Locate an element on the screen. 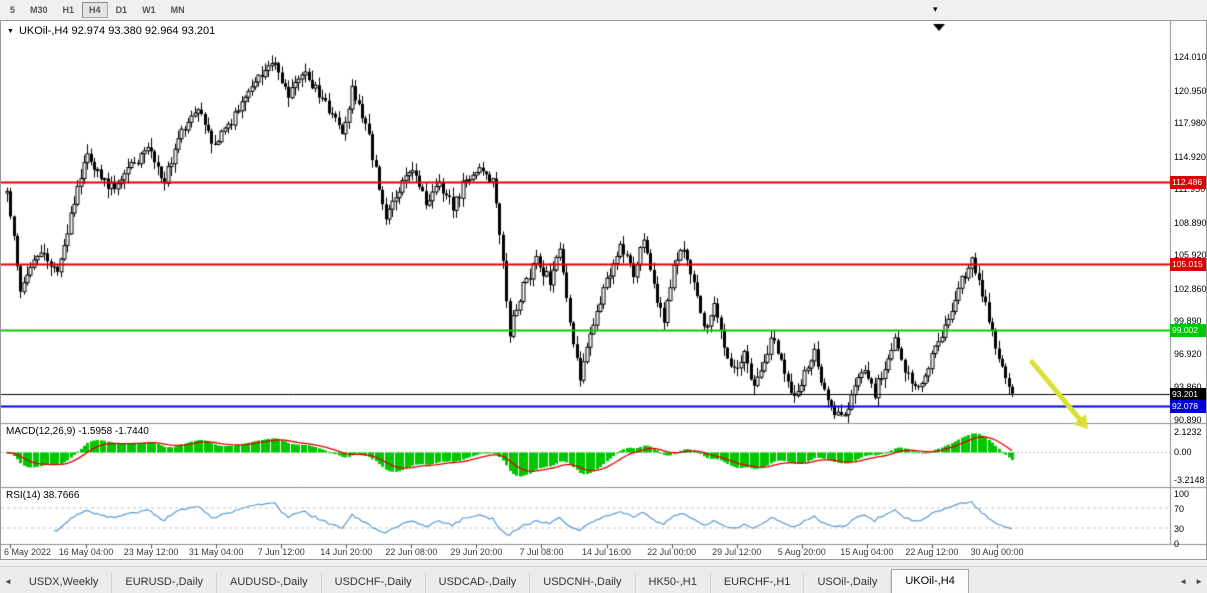  price-axis-label: 96.920 is located at coordinates (1188, 353).